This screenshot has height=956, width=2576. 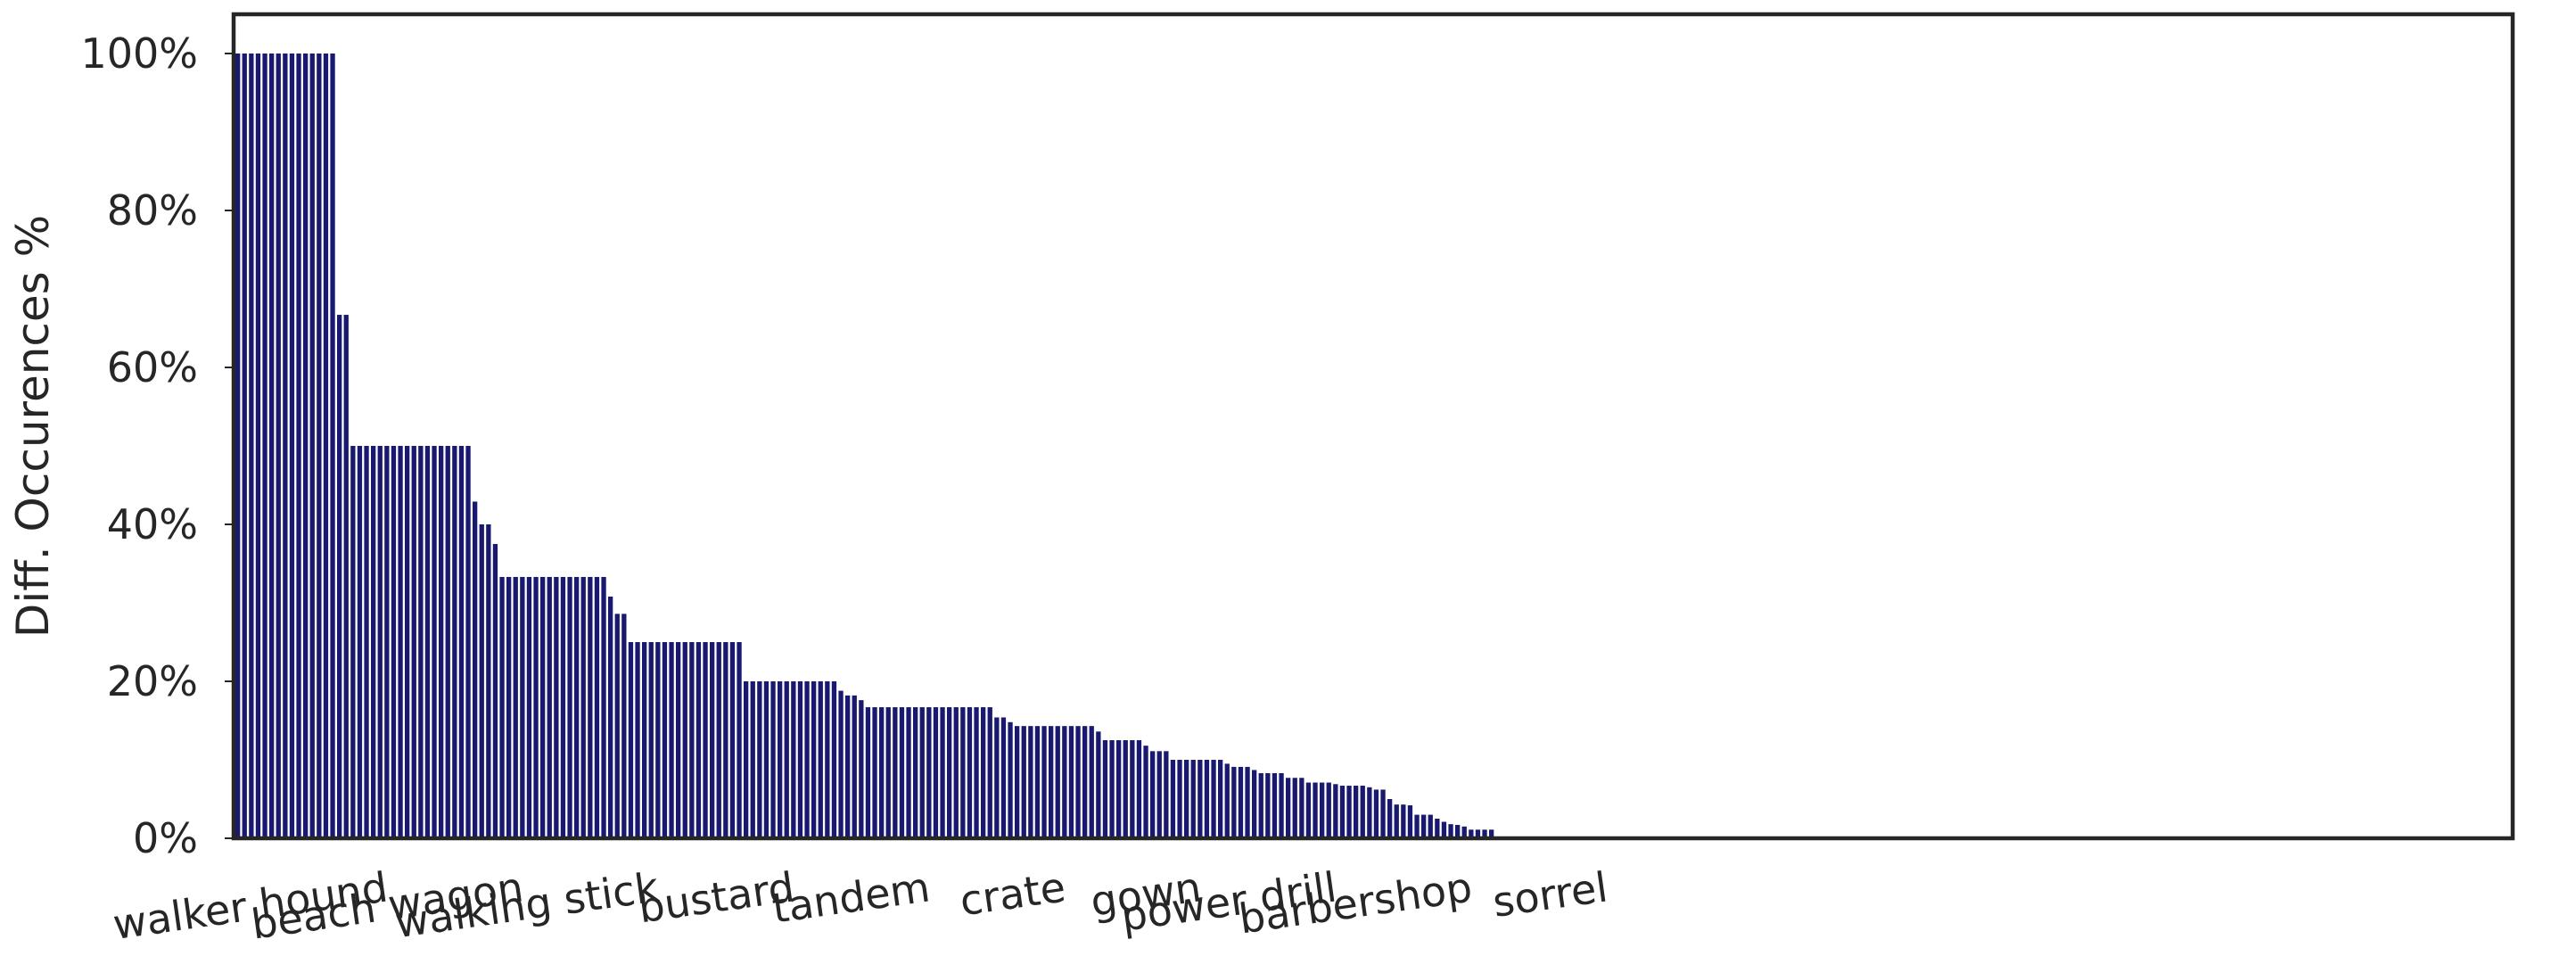 I want to click on y-tick-label: 20%, so click(x=152, y=681).